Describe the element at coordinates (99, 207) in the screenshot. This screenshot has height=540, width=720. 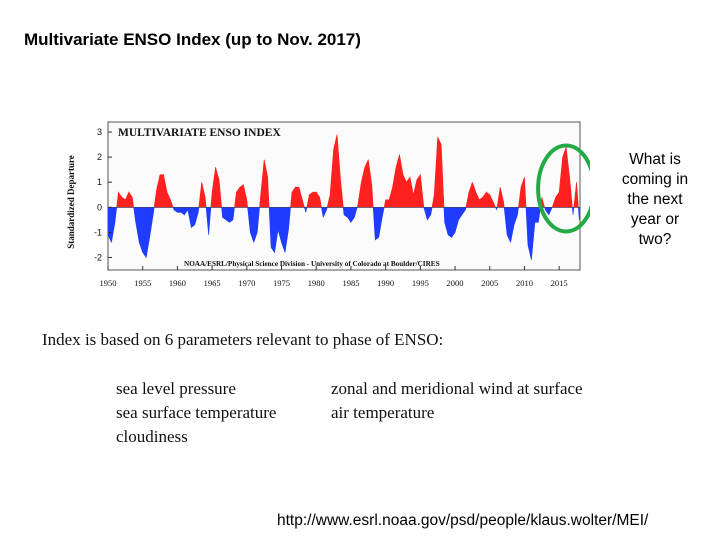
I see `y-tick-label: 0` at that location.